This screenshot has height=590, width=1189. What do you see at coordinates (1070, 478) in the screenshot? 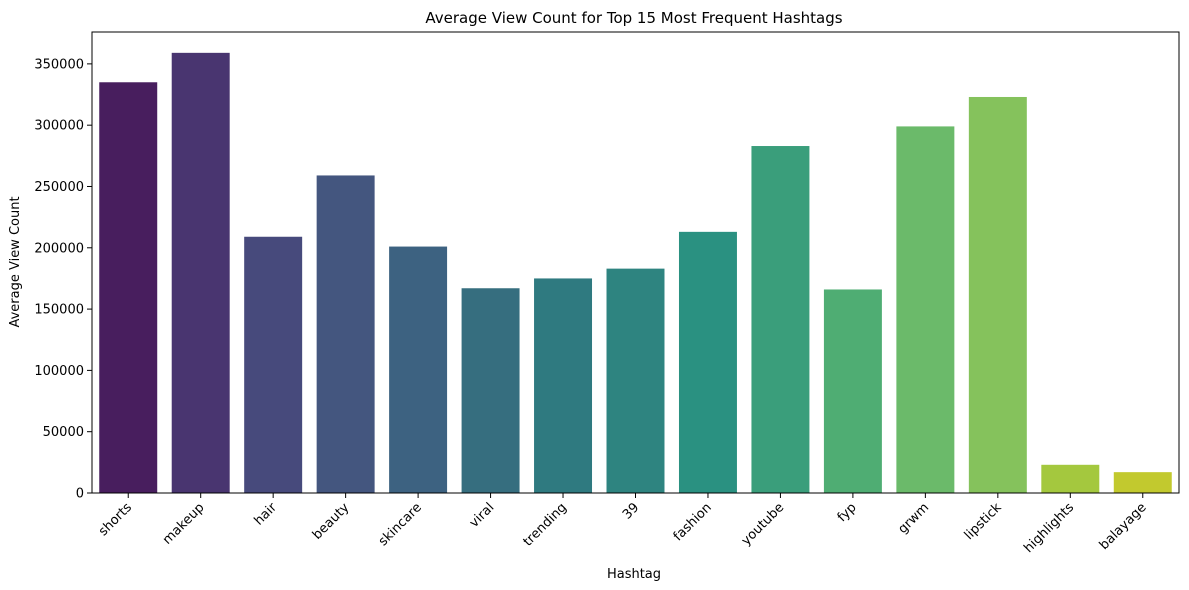
I see `bar-highlights` at bounding box center [1070, 478].